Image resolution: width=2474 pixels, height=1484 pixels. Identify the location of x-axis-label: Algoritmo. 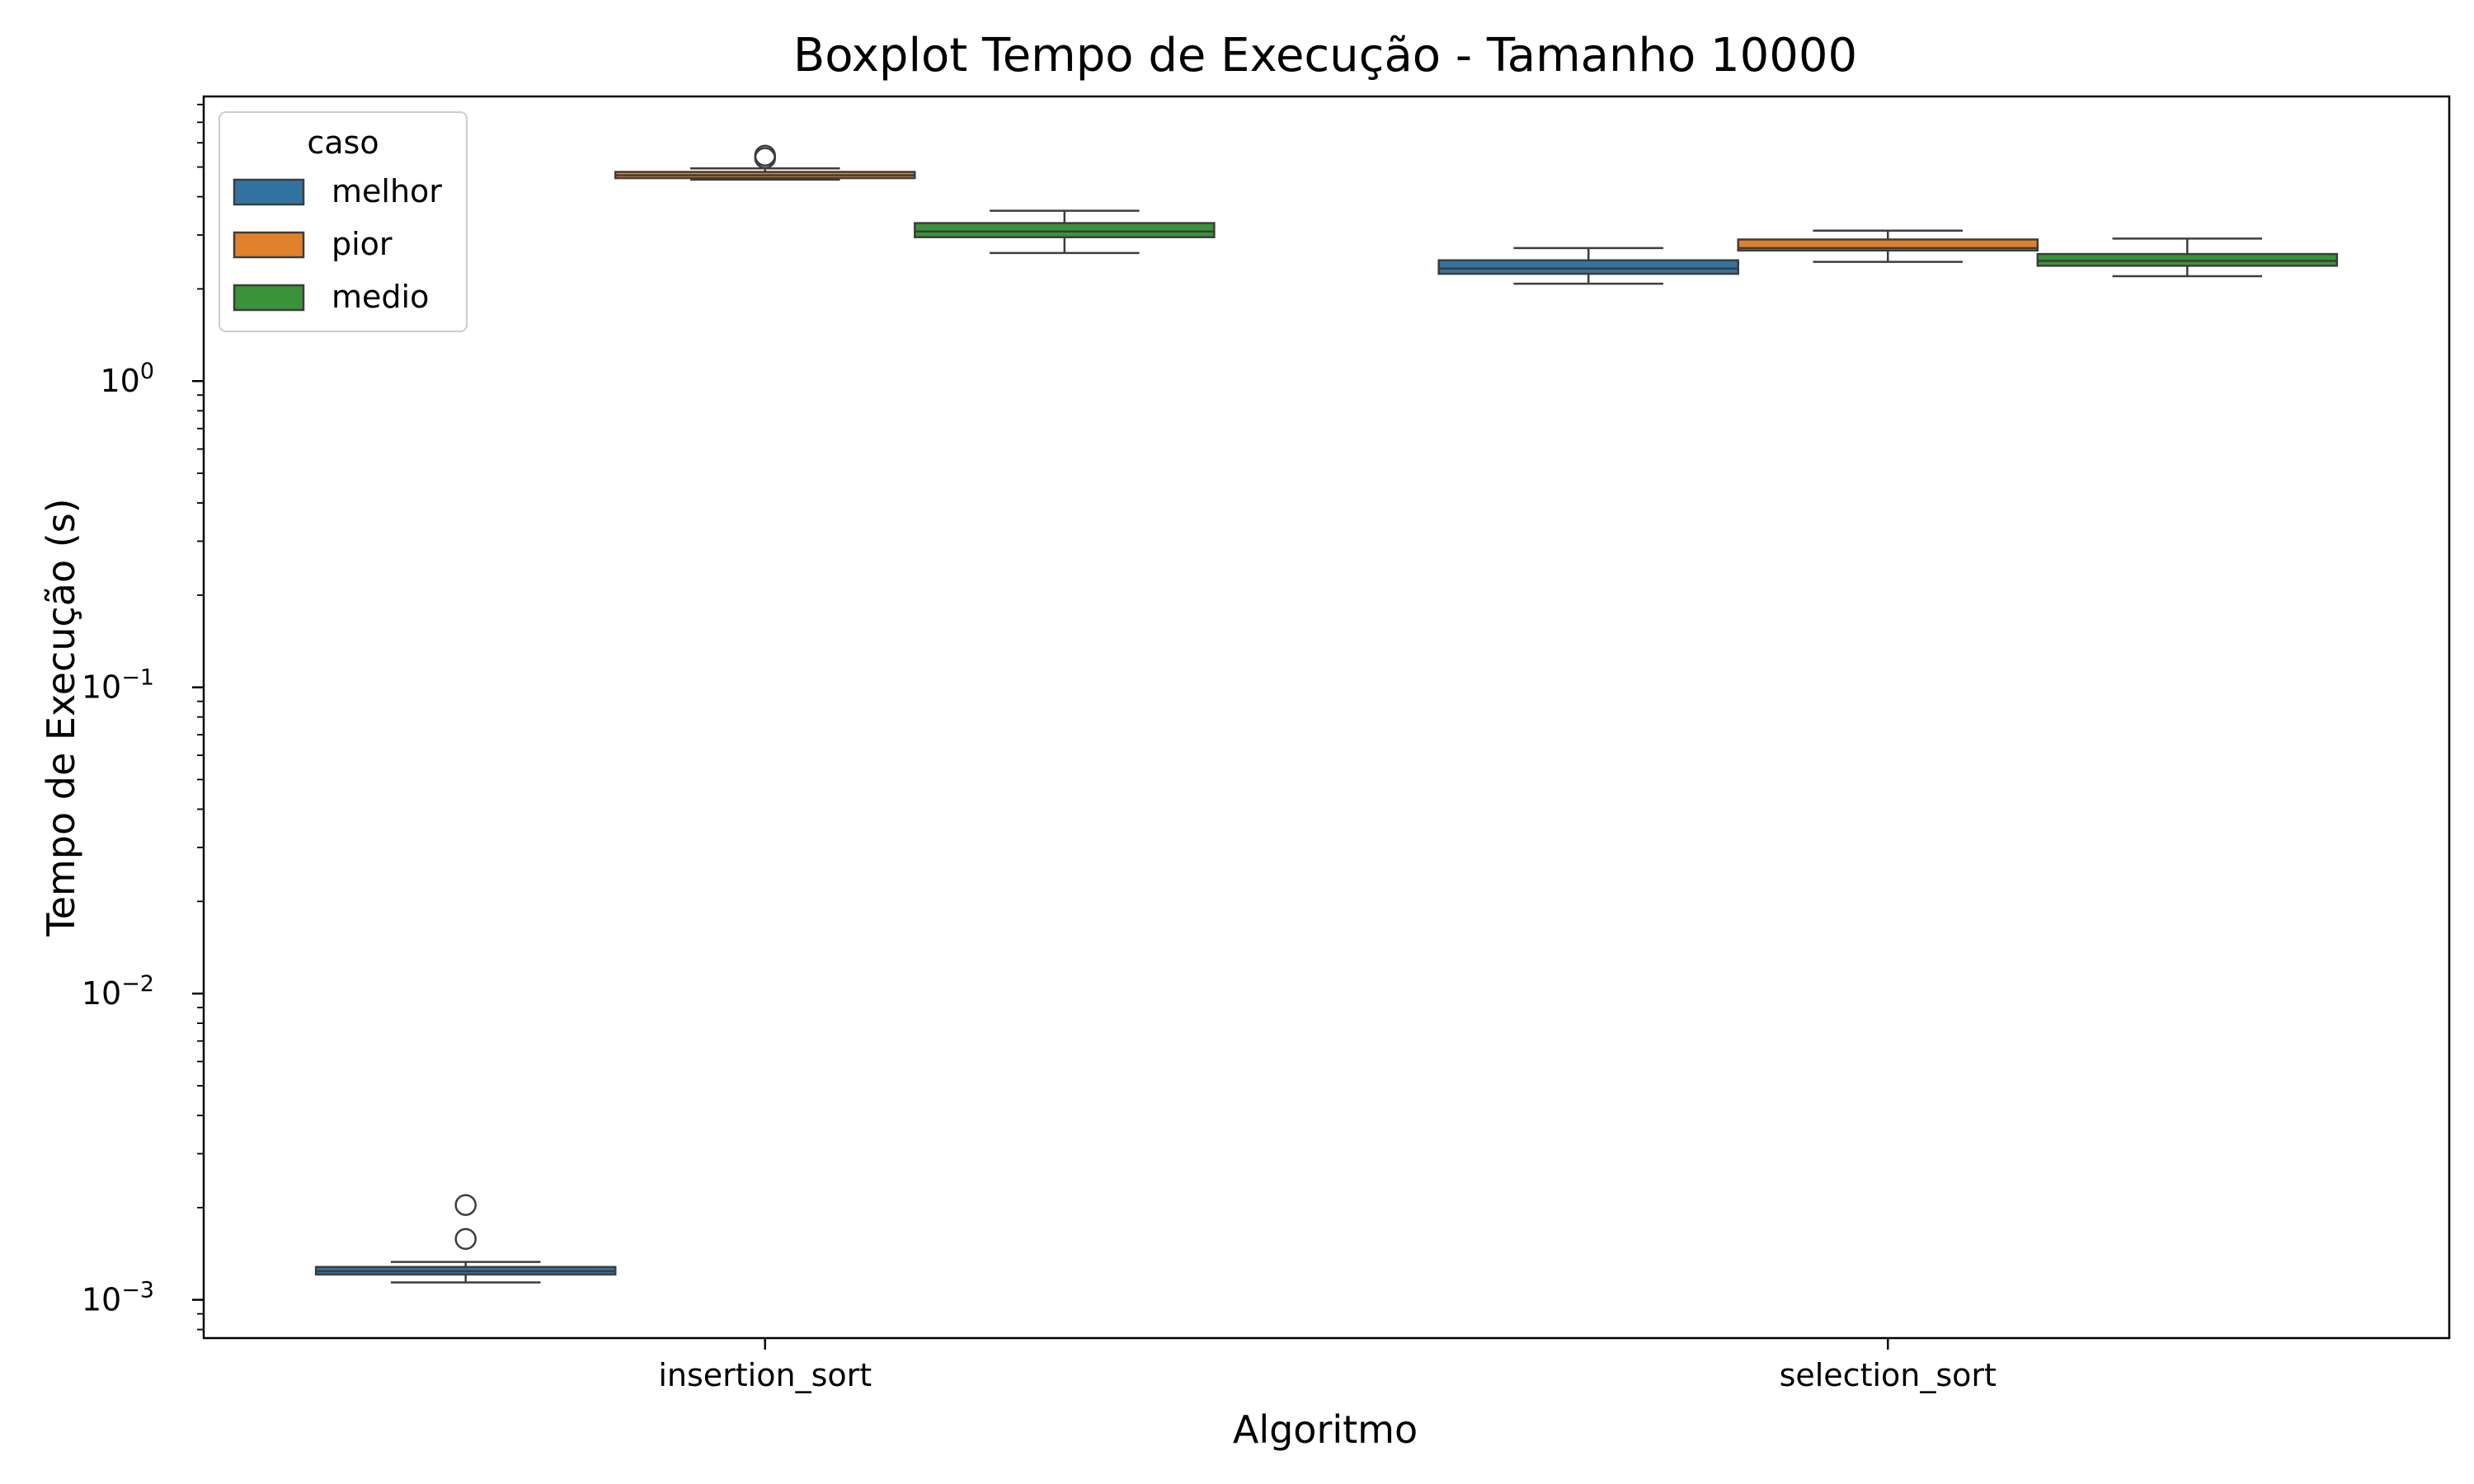
(1325, 1429).